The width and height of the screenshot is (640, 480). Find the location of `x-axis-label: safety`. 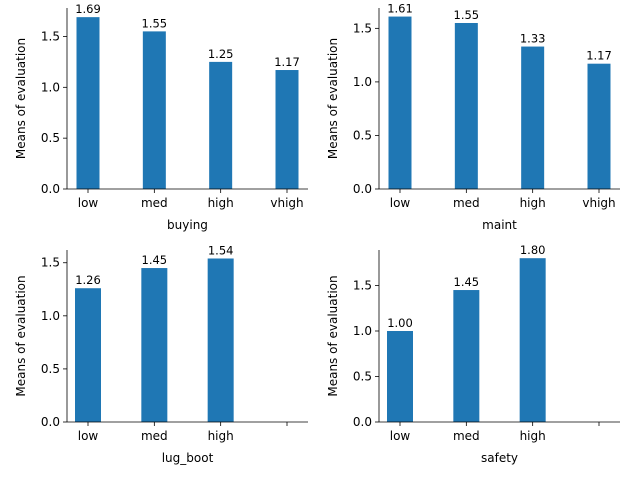

x-axis-label: safety is located at coordinates (499, 458).